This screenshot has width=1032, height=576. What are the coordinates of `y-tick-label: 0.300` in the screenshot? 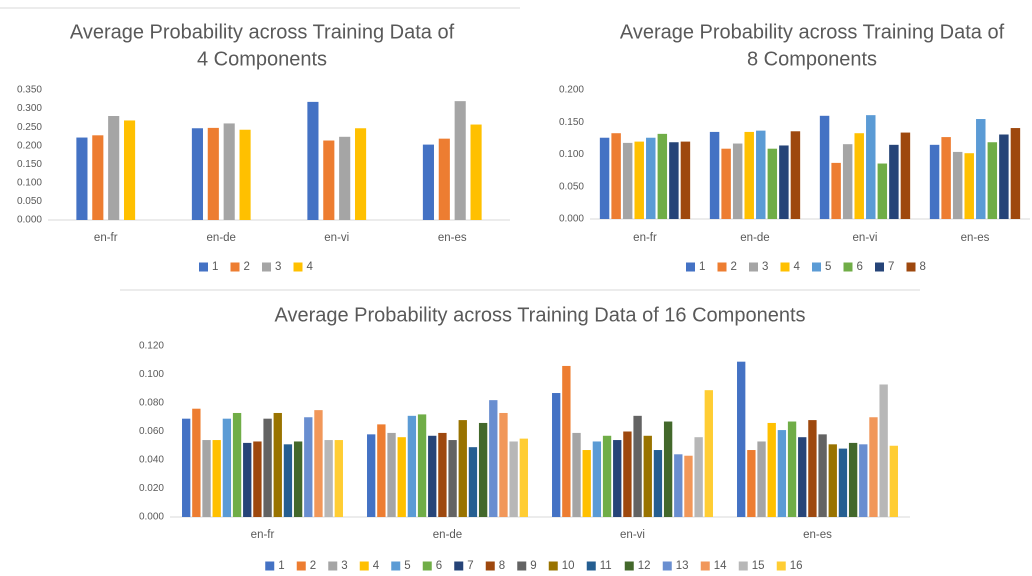 It's located at (29, 108).